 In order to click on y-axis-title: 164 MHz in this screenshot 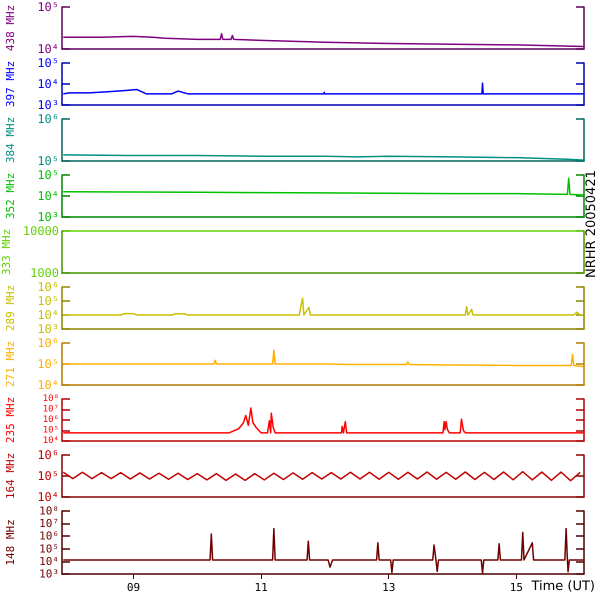, I will do `click(10, 476)`.